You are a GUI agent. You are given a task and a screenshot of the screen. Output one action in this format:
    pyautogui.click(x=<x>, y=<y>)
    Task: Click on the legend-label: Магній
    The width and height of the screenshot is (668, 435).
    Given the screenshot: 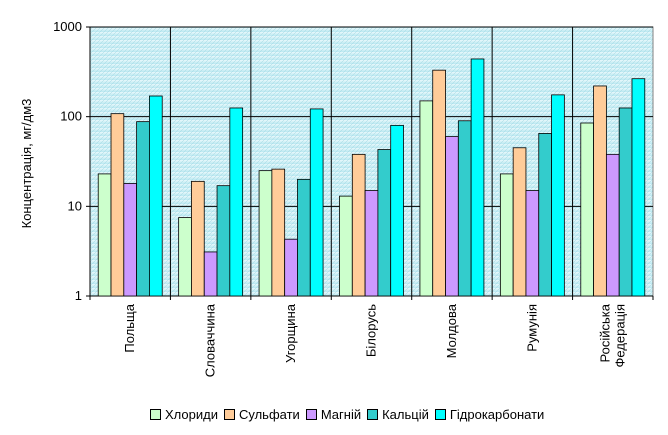 What is the action you would take?
    pyautogui.click(x=341, y=414)
    